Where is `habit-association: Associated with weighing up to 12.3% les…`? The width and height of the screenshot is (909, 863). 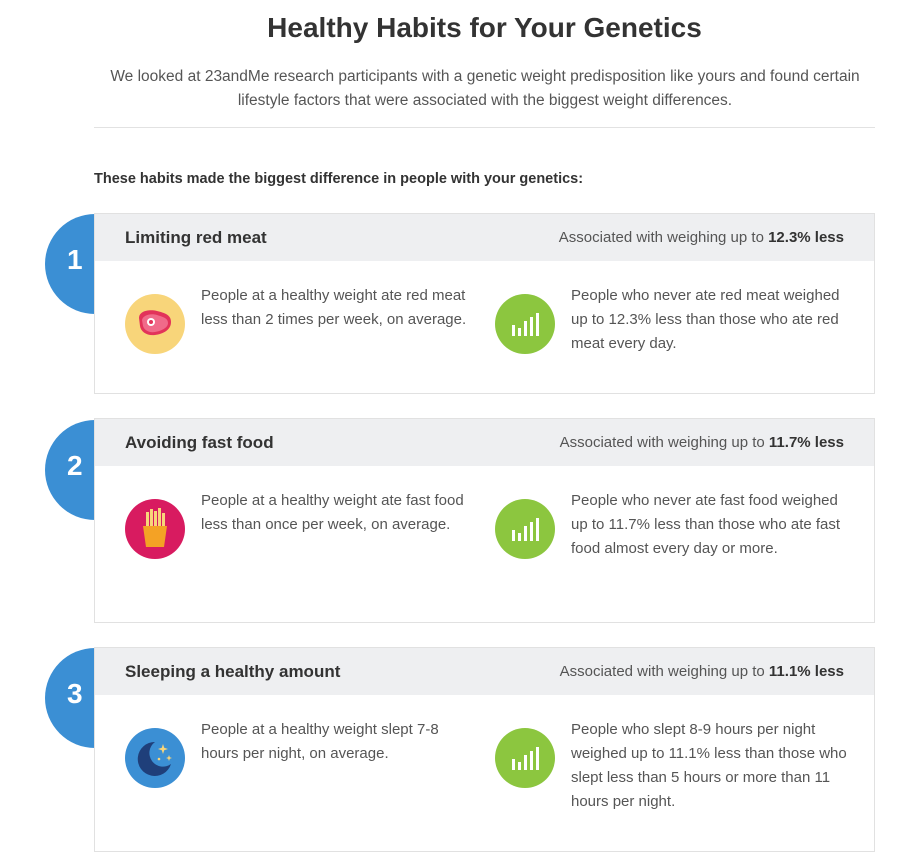 habit-association: Associated with weighing up to 12.3% les… is located at coordinates (701, 237).